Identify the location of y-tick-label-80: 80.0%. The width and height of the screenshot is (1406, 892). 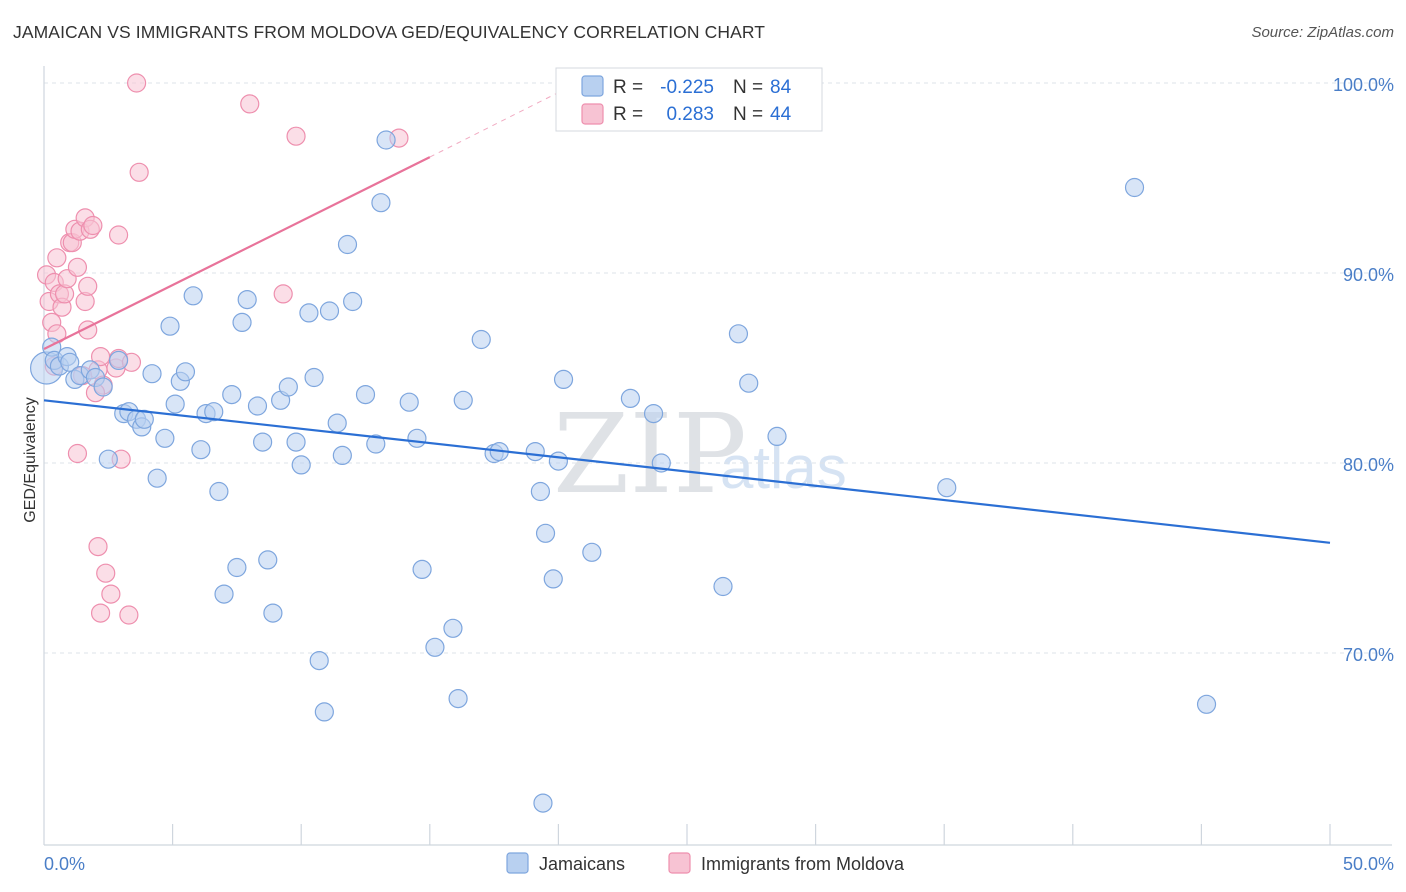
(1368, 465).